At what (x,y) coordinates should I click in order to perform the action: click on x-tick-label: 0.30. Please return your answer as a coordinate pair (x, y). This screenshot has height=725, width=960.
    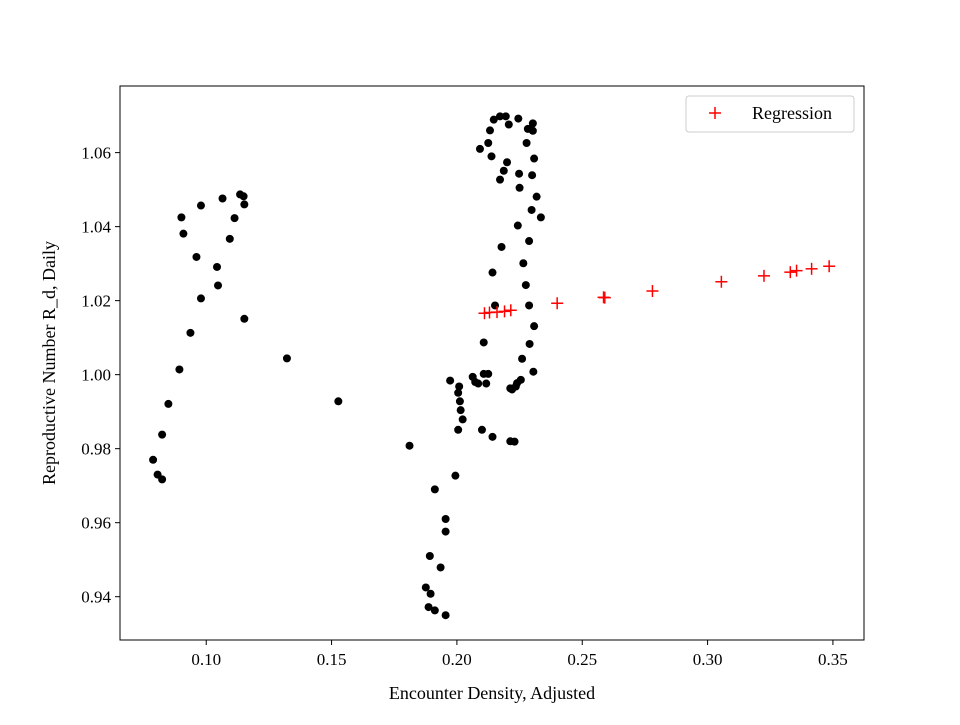
    Looking at the image, I should click on (708, 659).